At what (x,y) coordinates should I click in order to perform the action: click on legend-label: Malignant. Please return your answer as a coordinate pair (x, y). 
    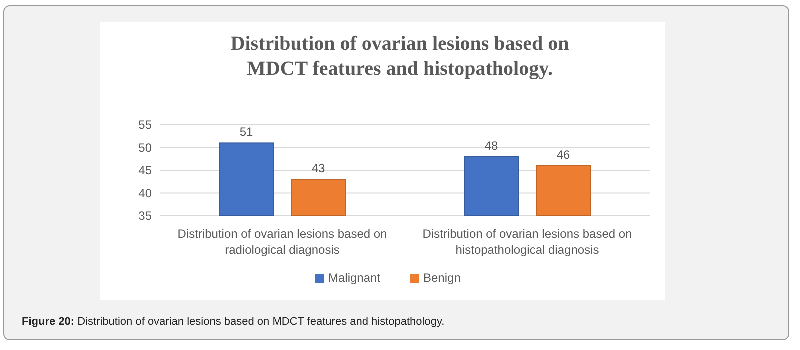
    Looking at the image, I should click on (355, 278).